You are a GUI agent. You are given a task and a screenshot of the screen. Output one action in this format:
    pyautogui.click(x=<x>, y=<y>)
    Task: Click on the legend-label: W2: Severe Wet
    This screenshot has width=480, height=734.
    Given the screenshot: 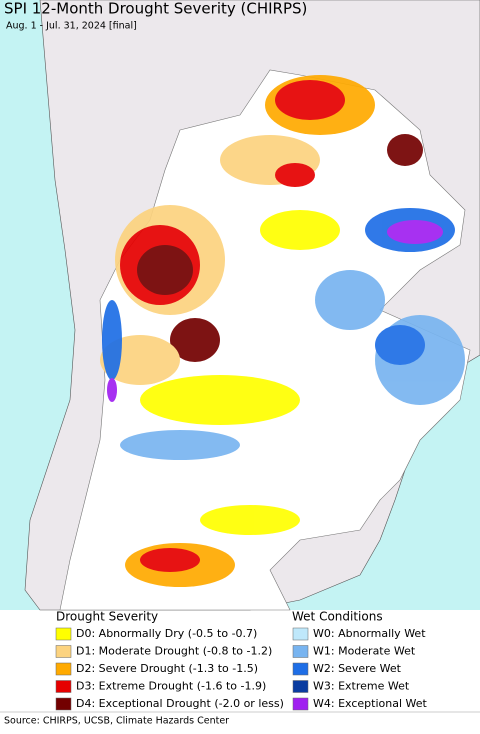 What is the action you would take?
    pyautogui.click(x=357, y=668)
    